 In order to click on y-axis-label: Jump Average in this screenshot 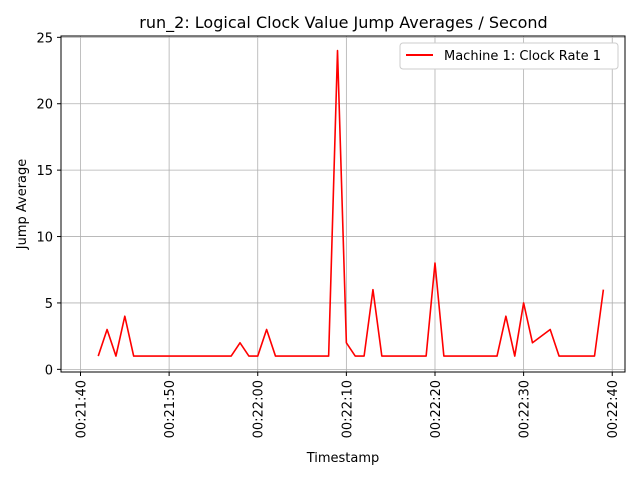, I will do `click(22, 205)`.